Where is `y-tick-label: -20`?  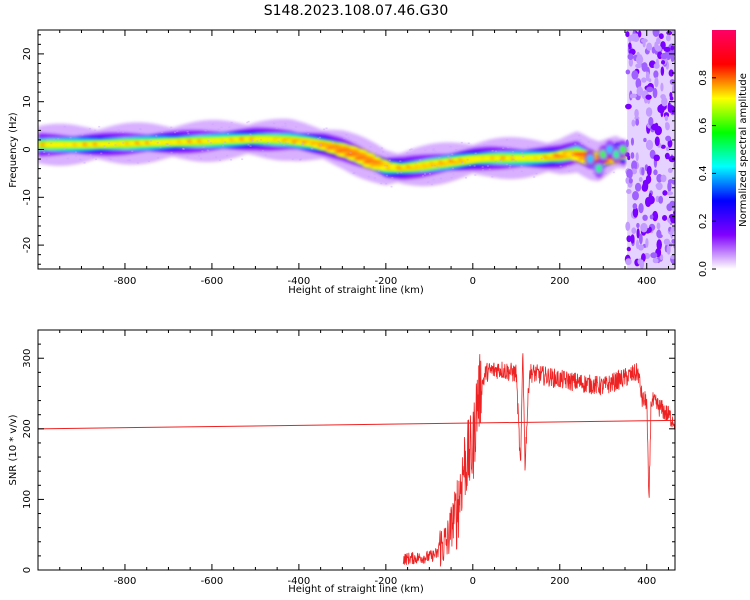
y-tick-label: -20 is located at coordinates (27, 245).